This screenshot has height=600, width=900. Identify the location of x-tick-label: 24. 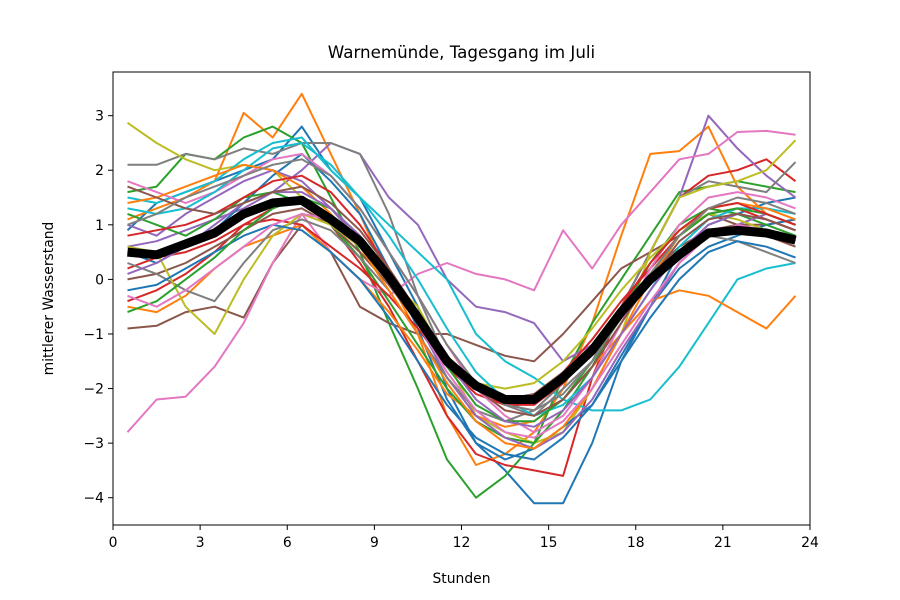
(810, 543).